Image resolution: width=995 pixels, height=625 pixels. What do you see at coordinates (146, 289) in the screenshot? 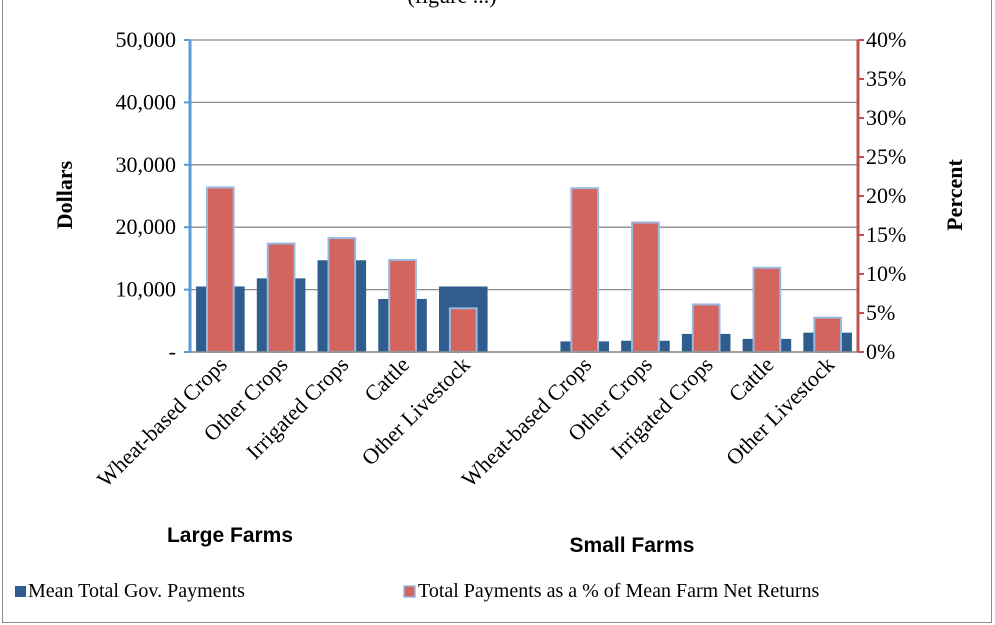
I see `y-left-tick-label: 10,000` at bounding box center [146, 289].